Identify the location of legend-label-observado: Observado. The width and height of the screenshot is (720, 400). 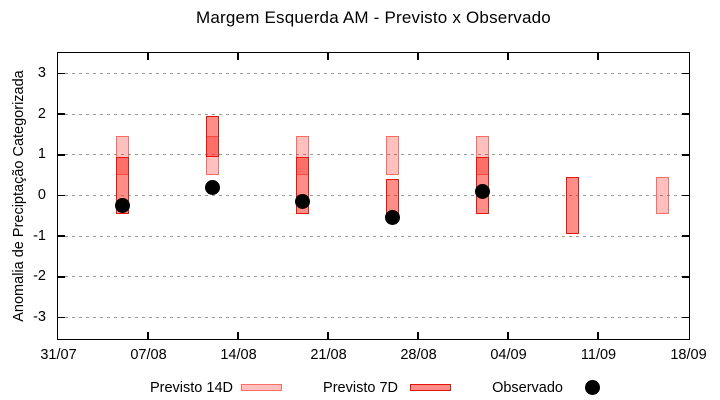
(527, 388).